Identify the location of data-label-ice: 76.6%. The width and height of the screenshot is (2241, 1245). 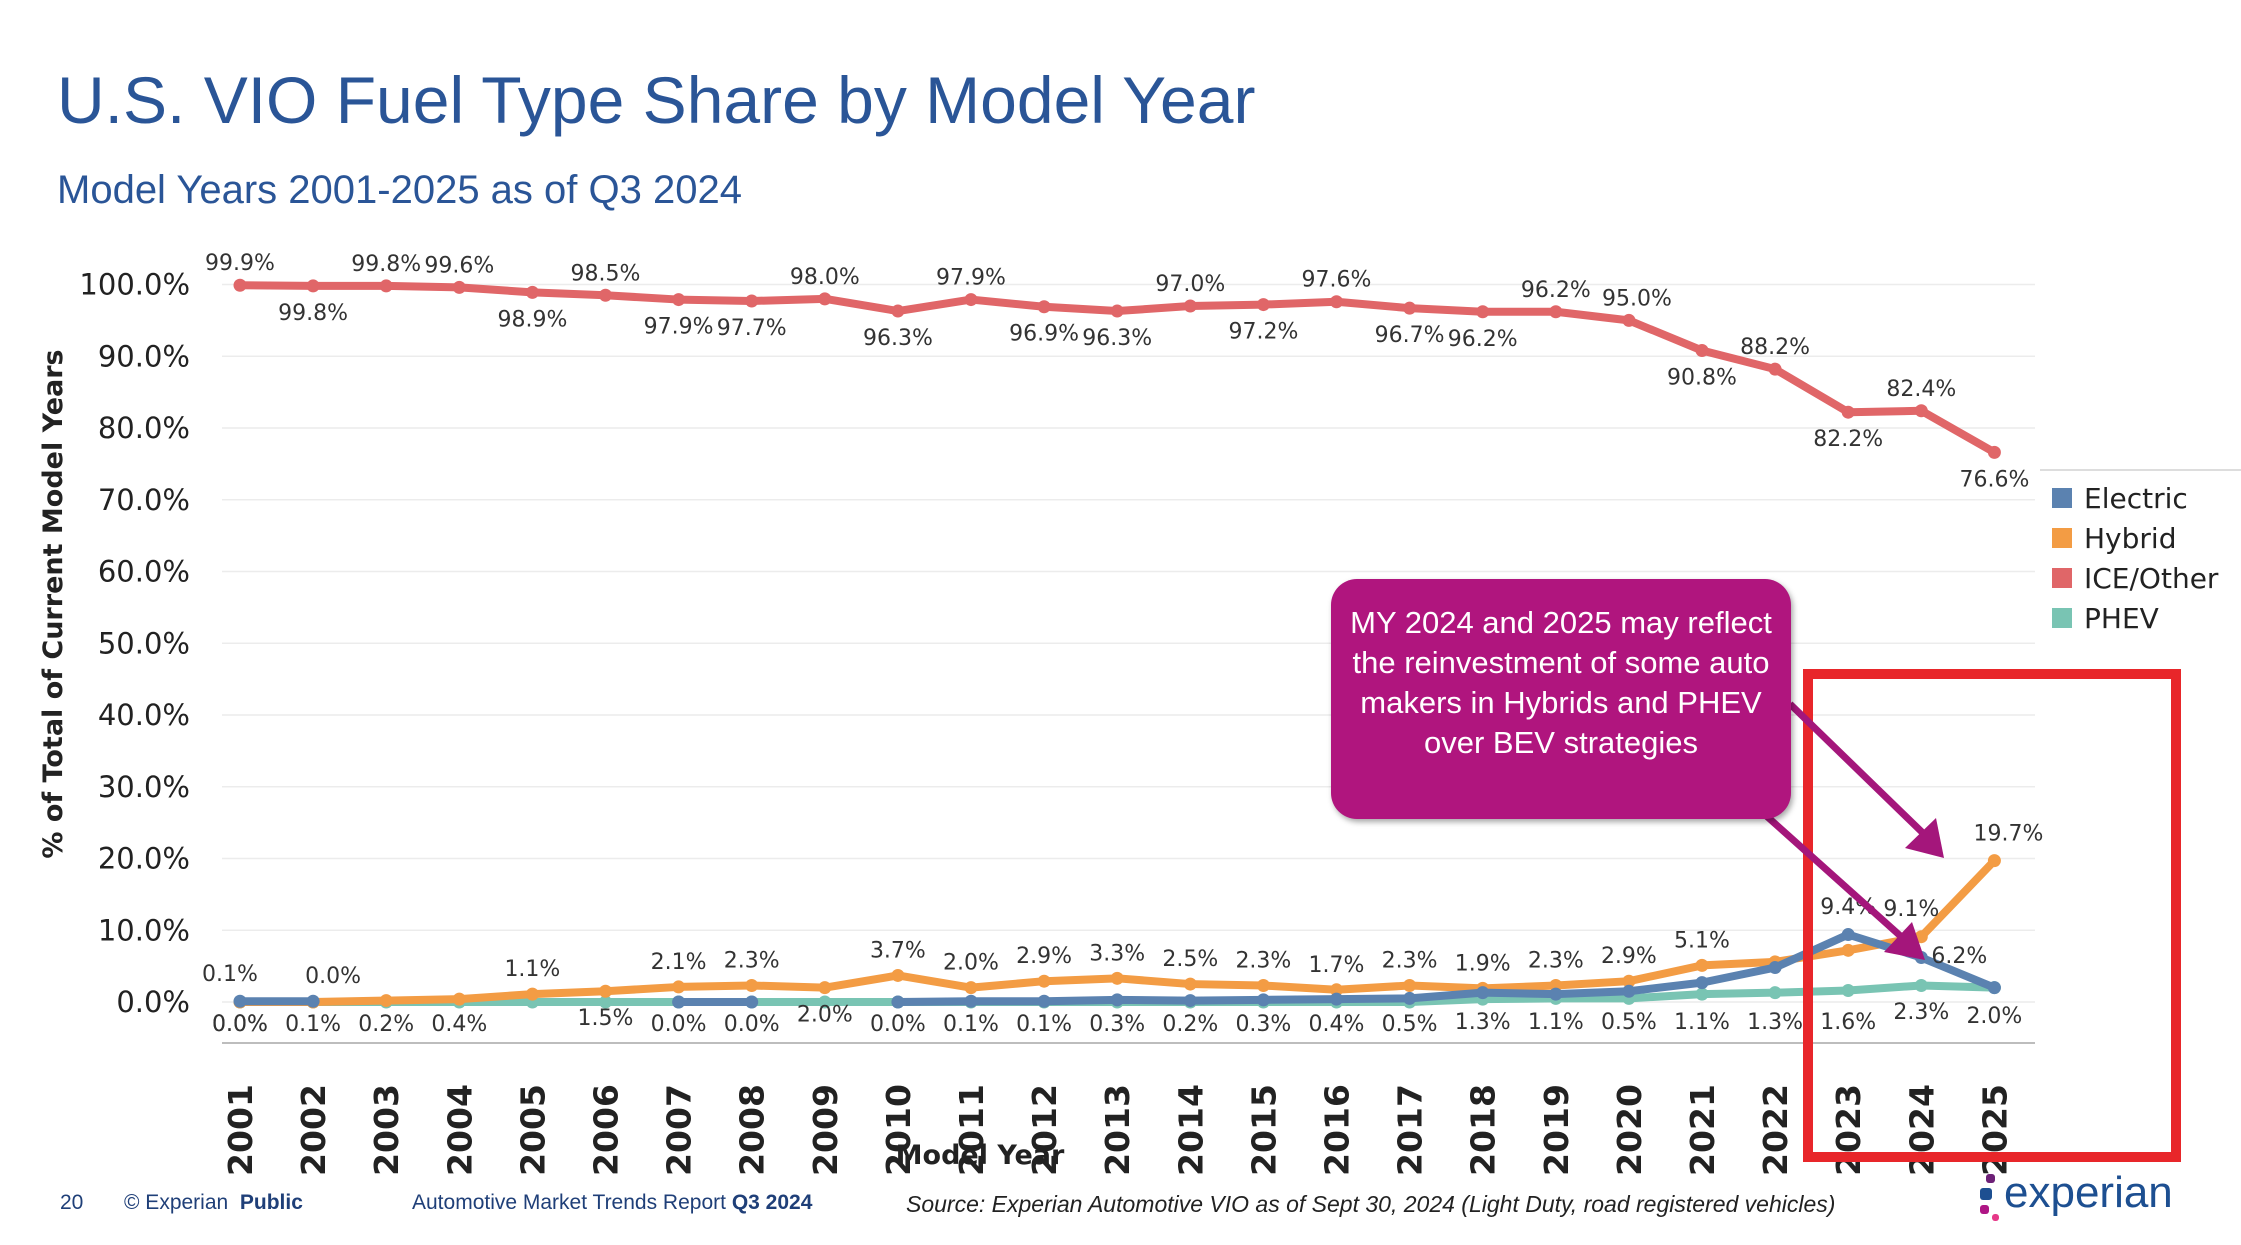
(1994, 479).